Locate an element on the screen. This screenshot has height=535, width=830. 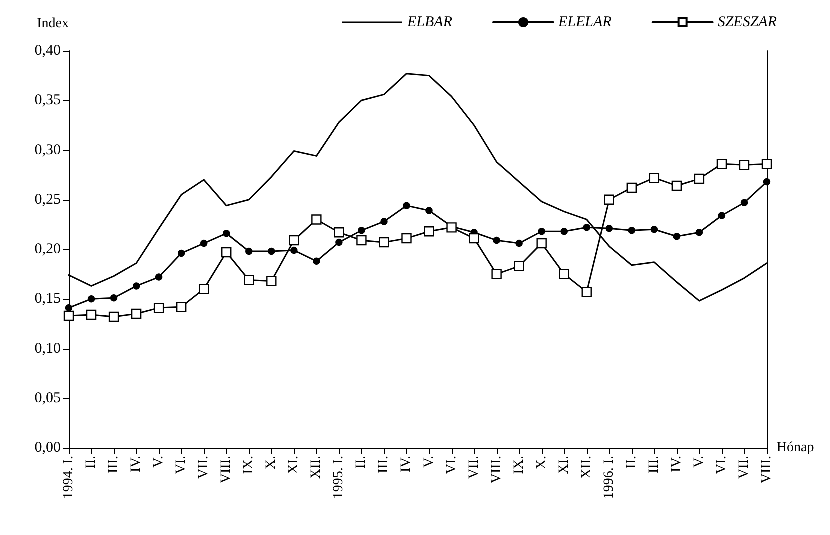
x-tick-label: XI. is located at coordinates (564, 465).